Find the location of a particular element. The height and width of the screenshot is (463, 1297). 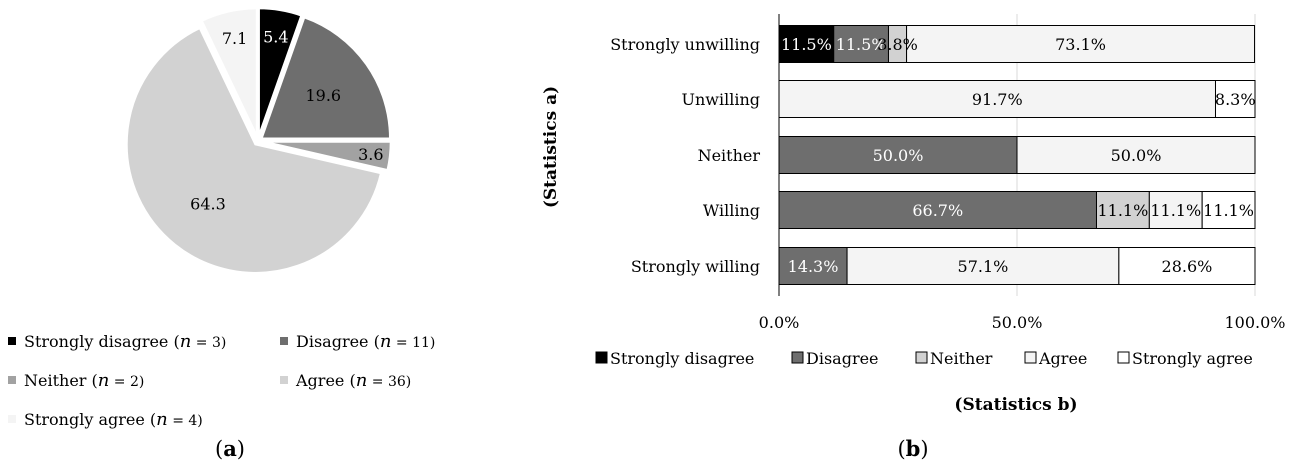

bar-segment-strongly-willing-strongly-agree is located at coordinates (1187, 266).